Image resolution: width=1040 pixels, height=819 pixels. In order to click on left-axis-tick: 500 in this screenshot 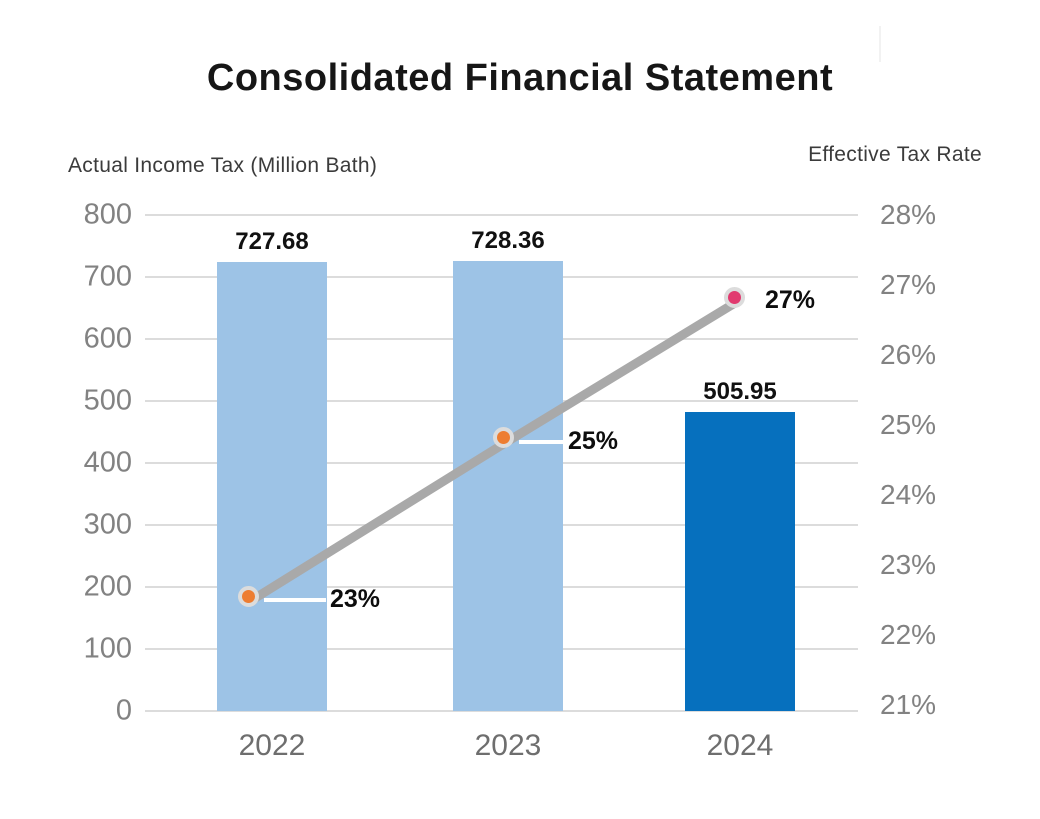, I will do `click(107, 400)`.